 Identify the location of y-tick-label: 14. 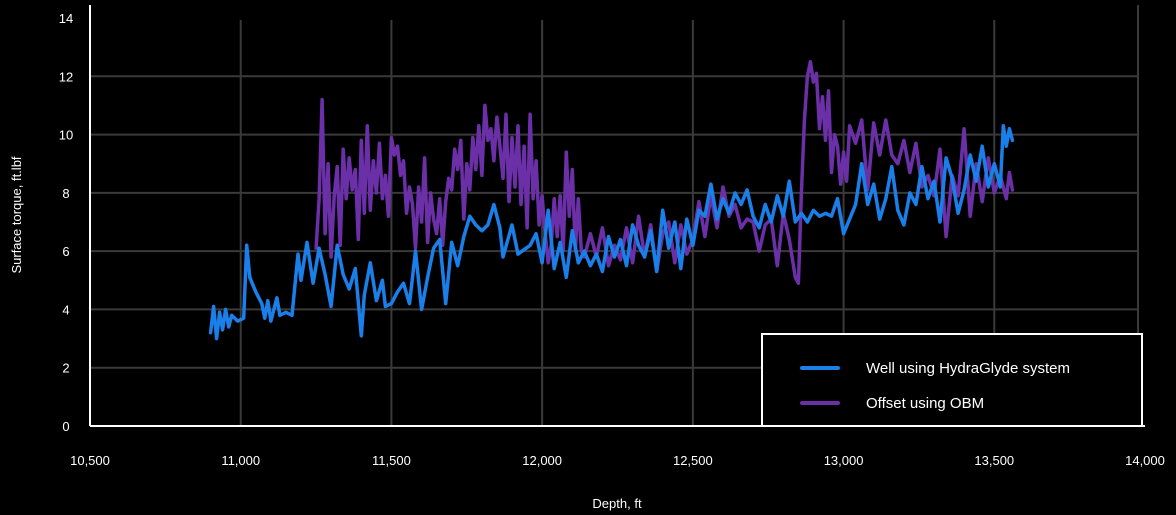
(66, 18).